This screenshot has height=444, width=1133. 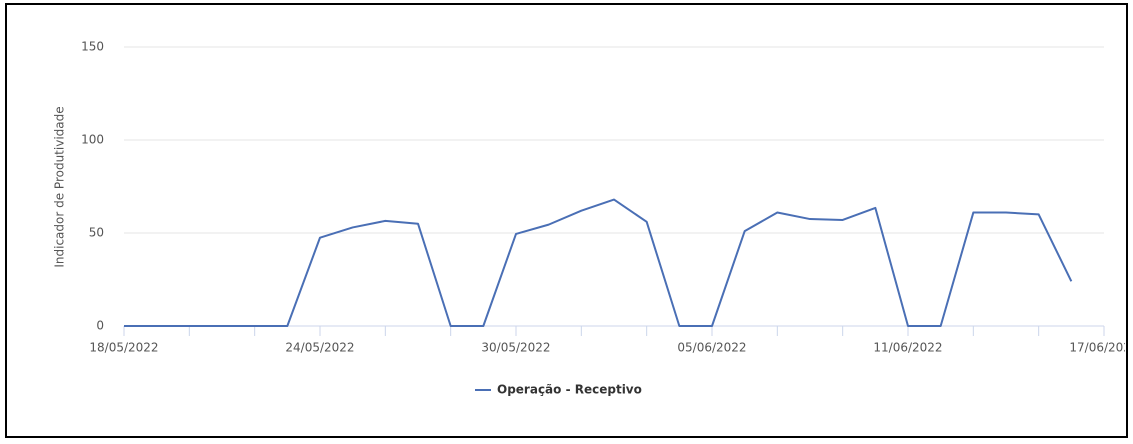 What do you see at coordinates (123, 348) in the screenshot?
I see `x-tick-label: 18/05/2022` at bounding box center [123, 348].